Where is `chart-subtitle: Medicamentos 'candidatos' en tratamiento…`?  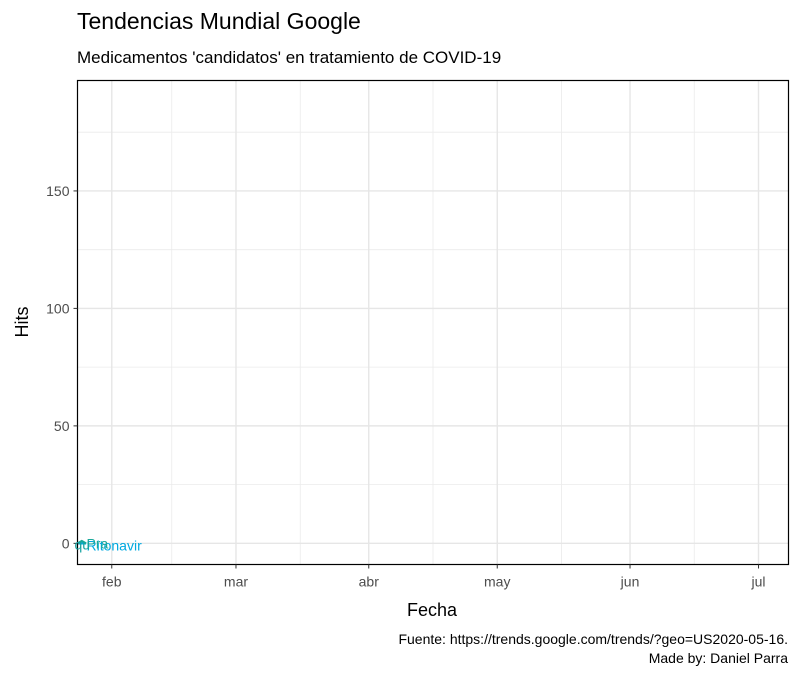
chart-subtitle: Medicamentos 'candidatos' en tratamiento… is located at coordinates (289, 57).